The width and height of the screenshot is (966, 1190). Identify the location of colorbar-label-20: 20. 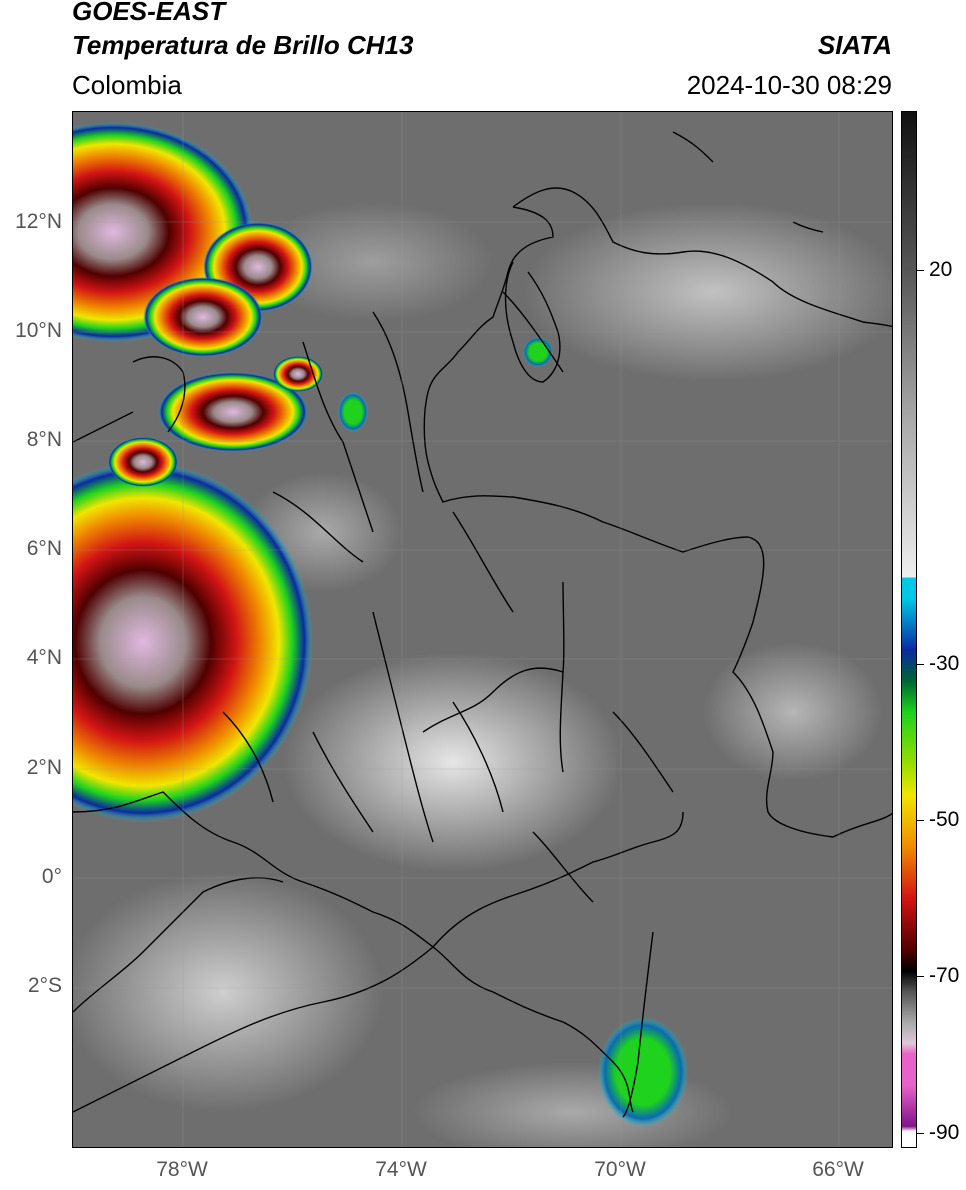
(941, 269).